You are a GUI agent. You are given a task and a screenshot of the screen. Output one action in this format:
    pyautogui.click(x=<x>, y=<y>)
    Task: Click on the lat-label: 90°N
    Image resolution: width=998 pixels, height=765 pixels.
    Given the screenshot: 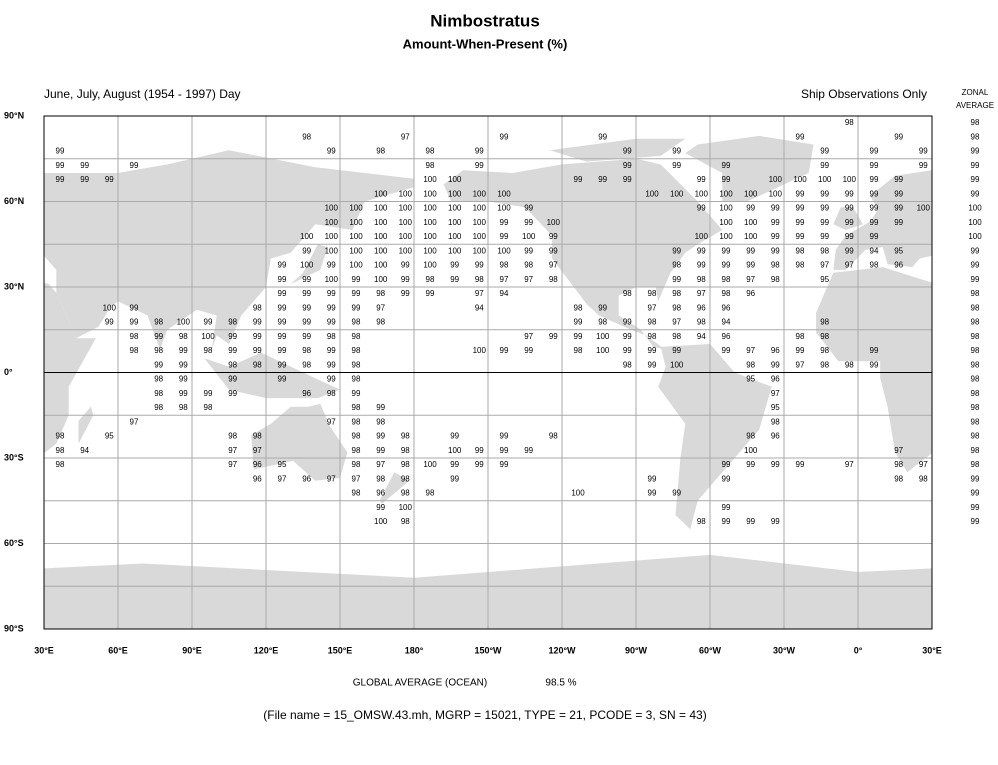 What is the action you would take?
    pyautogui.click(x=14, y=115)
    